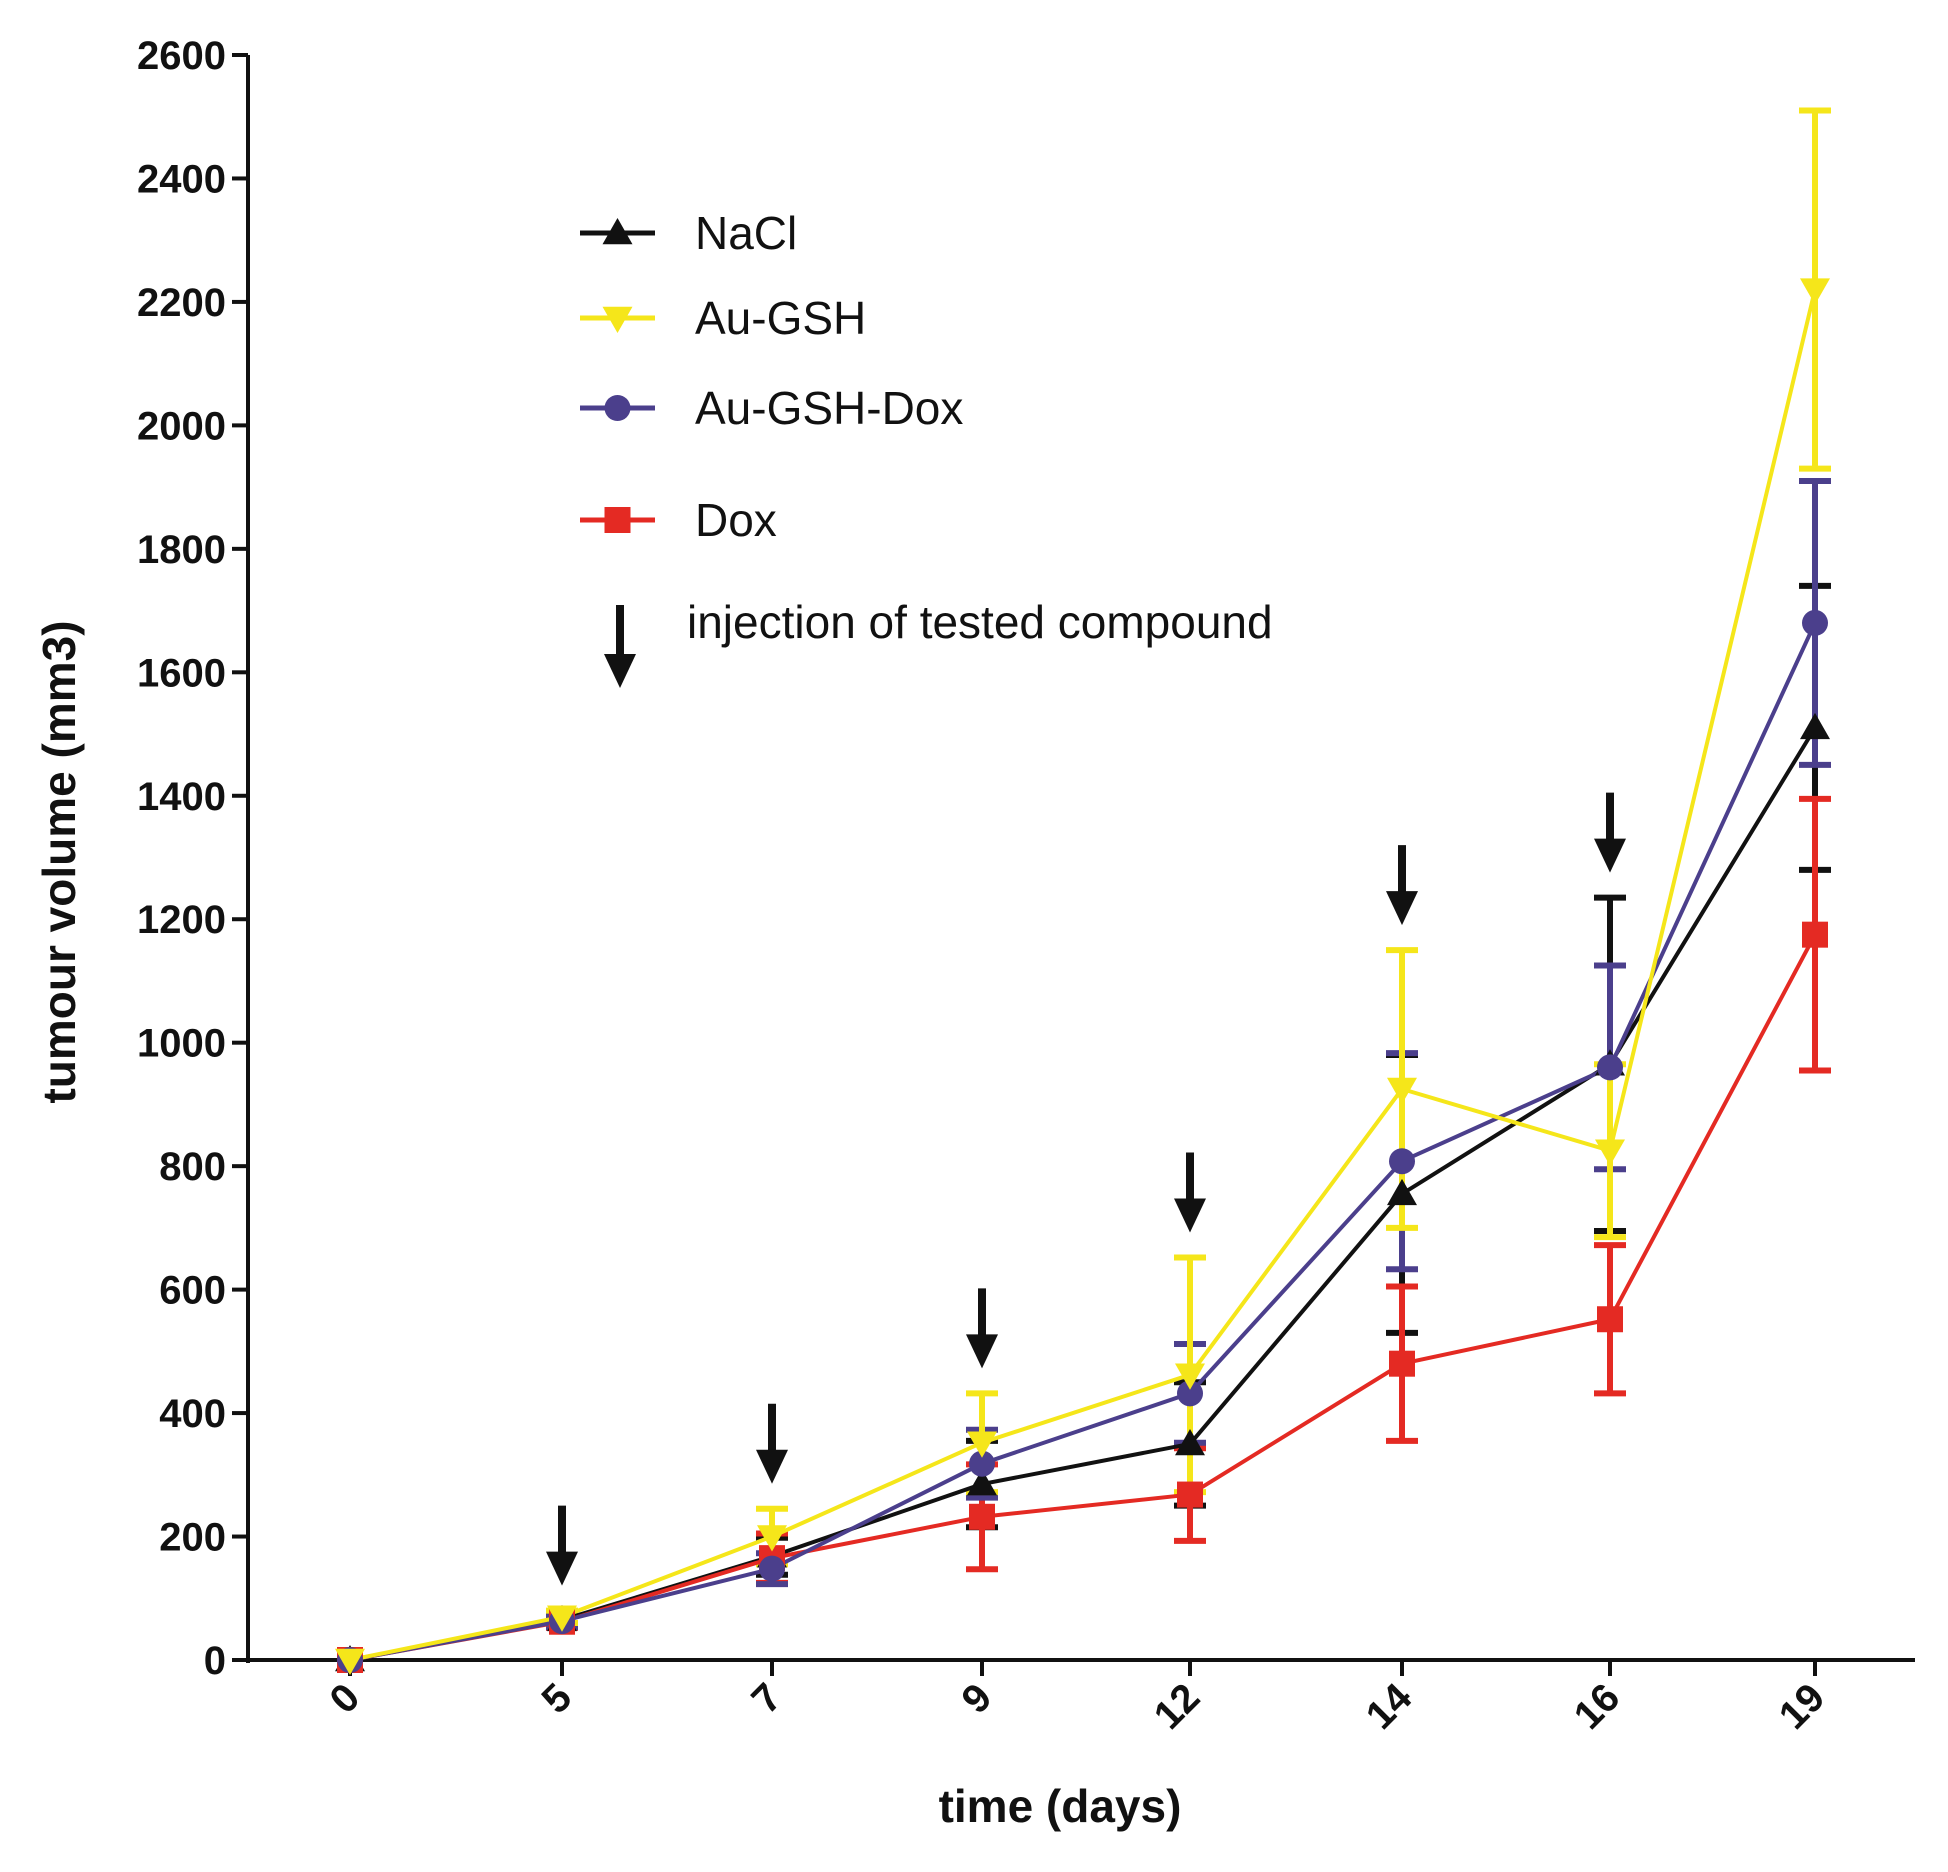 This screenshot has height=1872, width=1948. I want to click on y-tick-label-400: 400, so click(192, 1414).